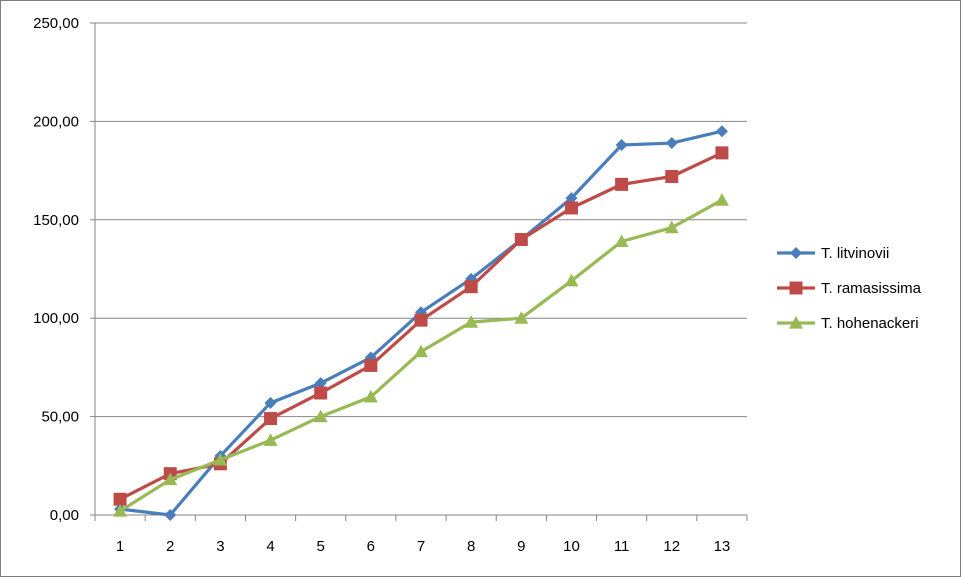 This screenshot has height=578, width=961. What do you see at coordinates (270, 546) in the screenshot?
I see `x-tick-label: 4` at bounding box center [270, 546].